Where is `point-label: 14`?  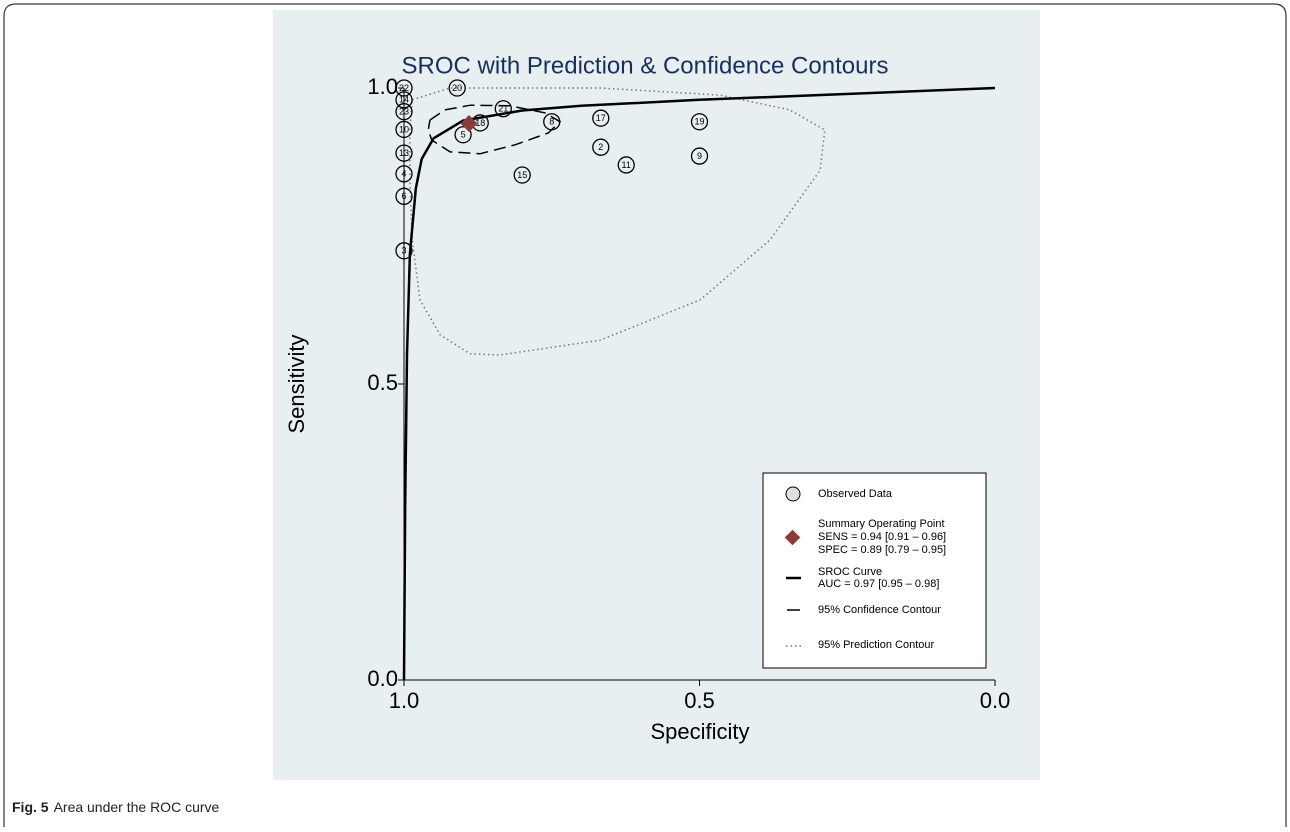
point-label: 14 is located at coordinates (404, 100).